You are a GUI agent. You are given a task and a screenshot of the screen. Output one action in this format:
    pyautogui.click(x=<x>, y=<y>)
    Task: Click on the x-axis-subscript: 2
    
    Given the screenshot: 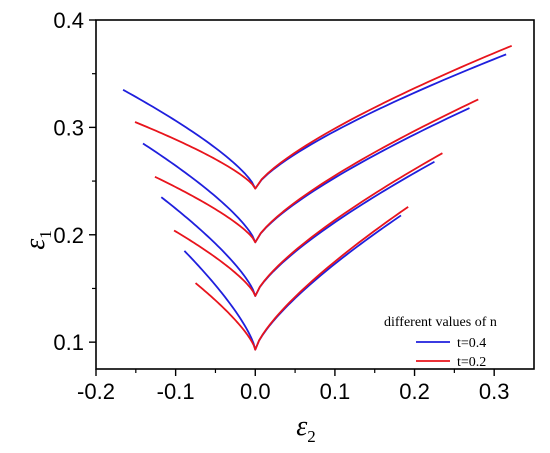 What is the action you would take?
    pyautogui.click(x=311, y=436)
    